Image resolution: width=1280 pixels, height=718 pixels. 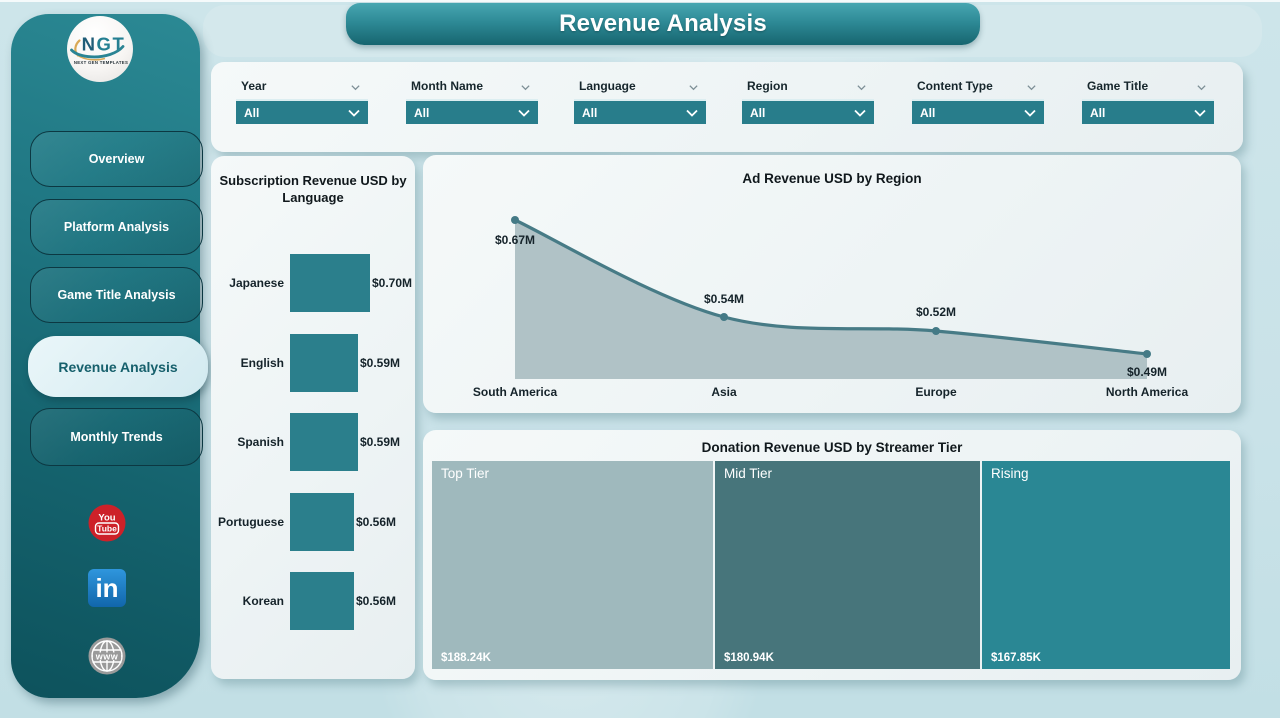 What do you see at coordinates (106, 518) in the screenshot?
I see `svg-text: You` at bounding box center [106, 518].